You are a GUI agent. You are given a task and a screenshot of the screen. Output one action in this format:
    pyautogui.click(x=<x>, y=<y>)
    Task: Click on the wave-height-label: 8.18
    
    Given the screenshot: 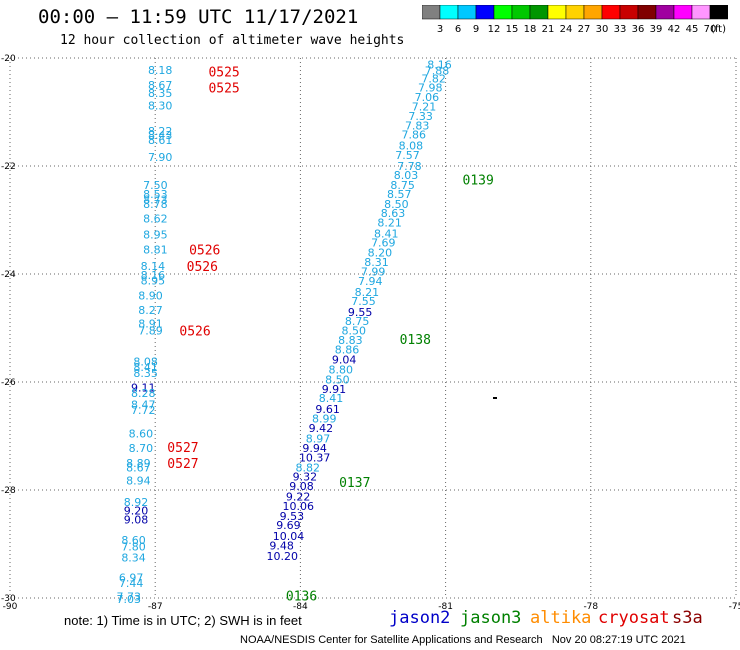 What is the action you would take?
    pyautogui.click(x=160, y=70)
    